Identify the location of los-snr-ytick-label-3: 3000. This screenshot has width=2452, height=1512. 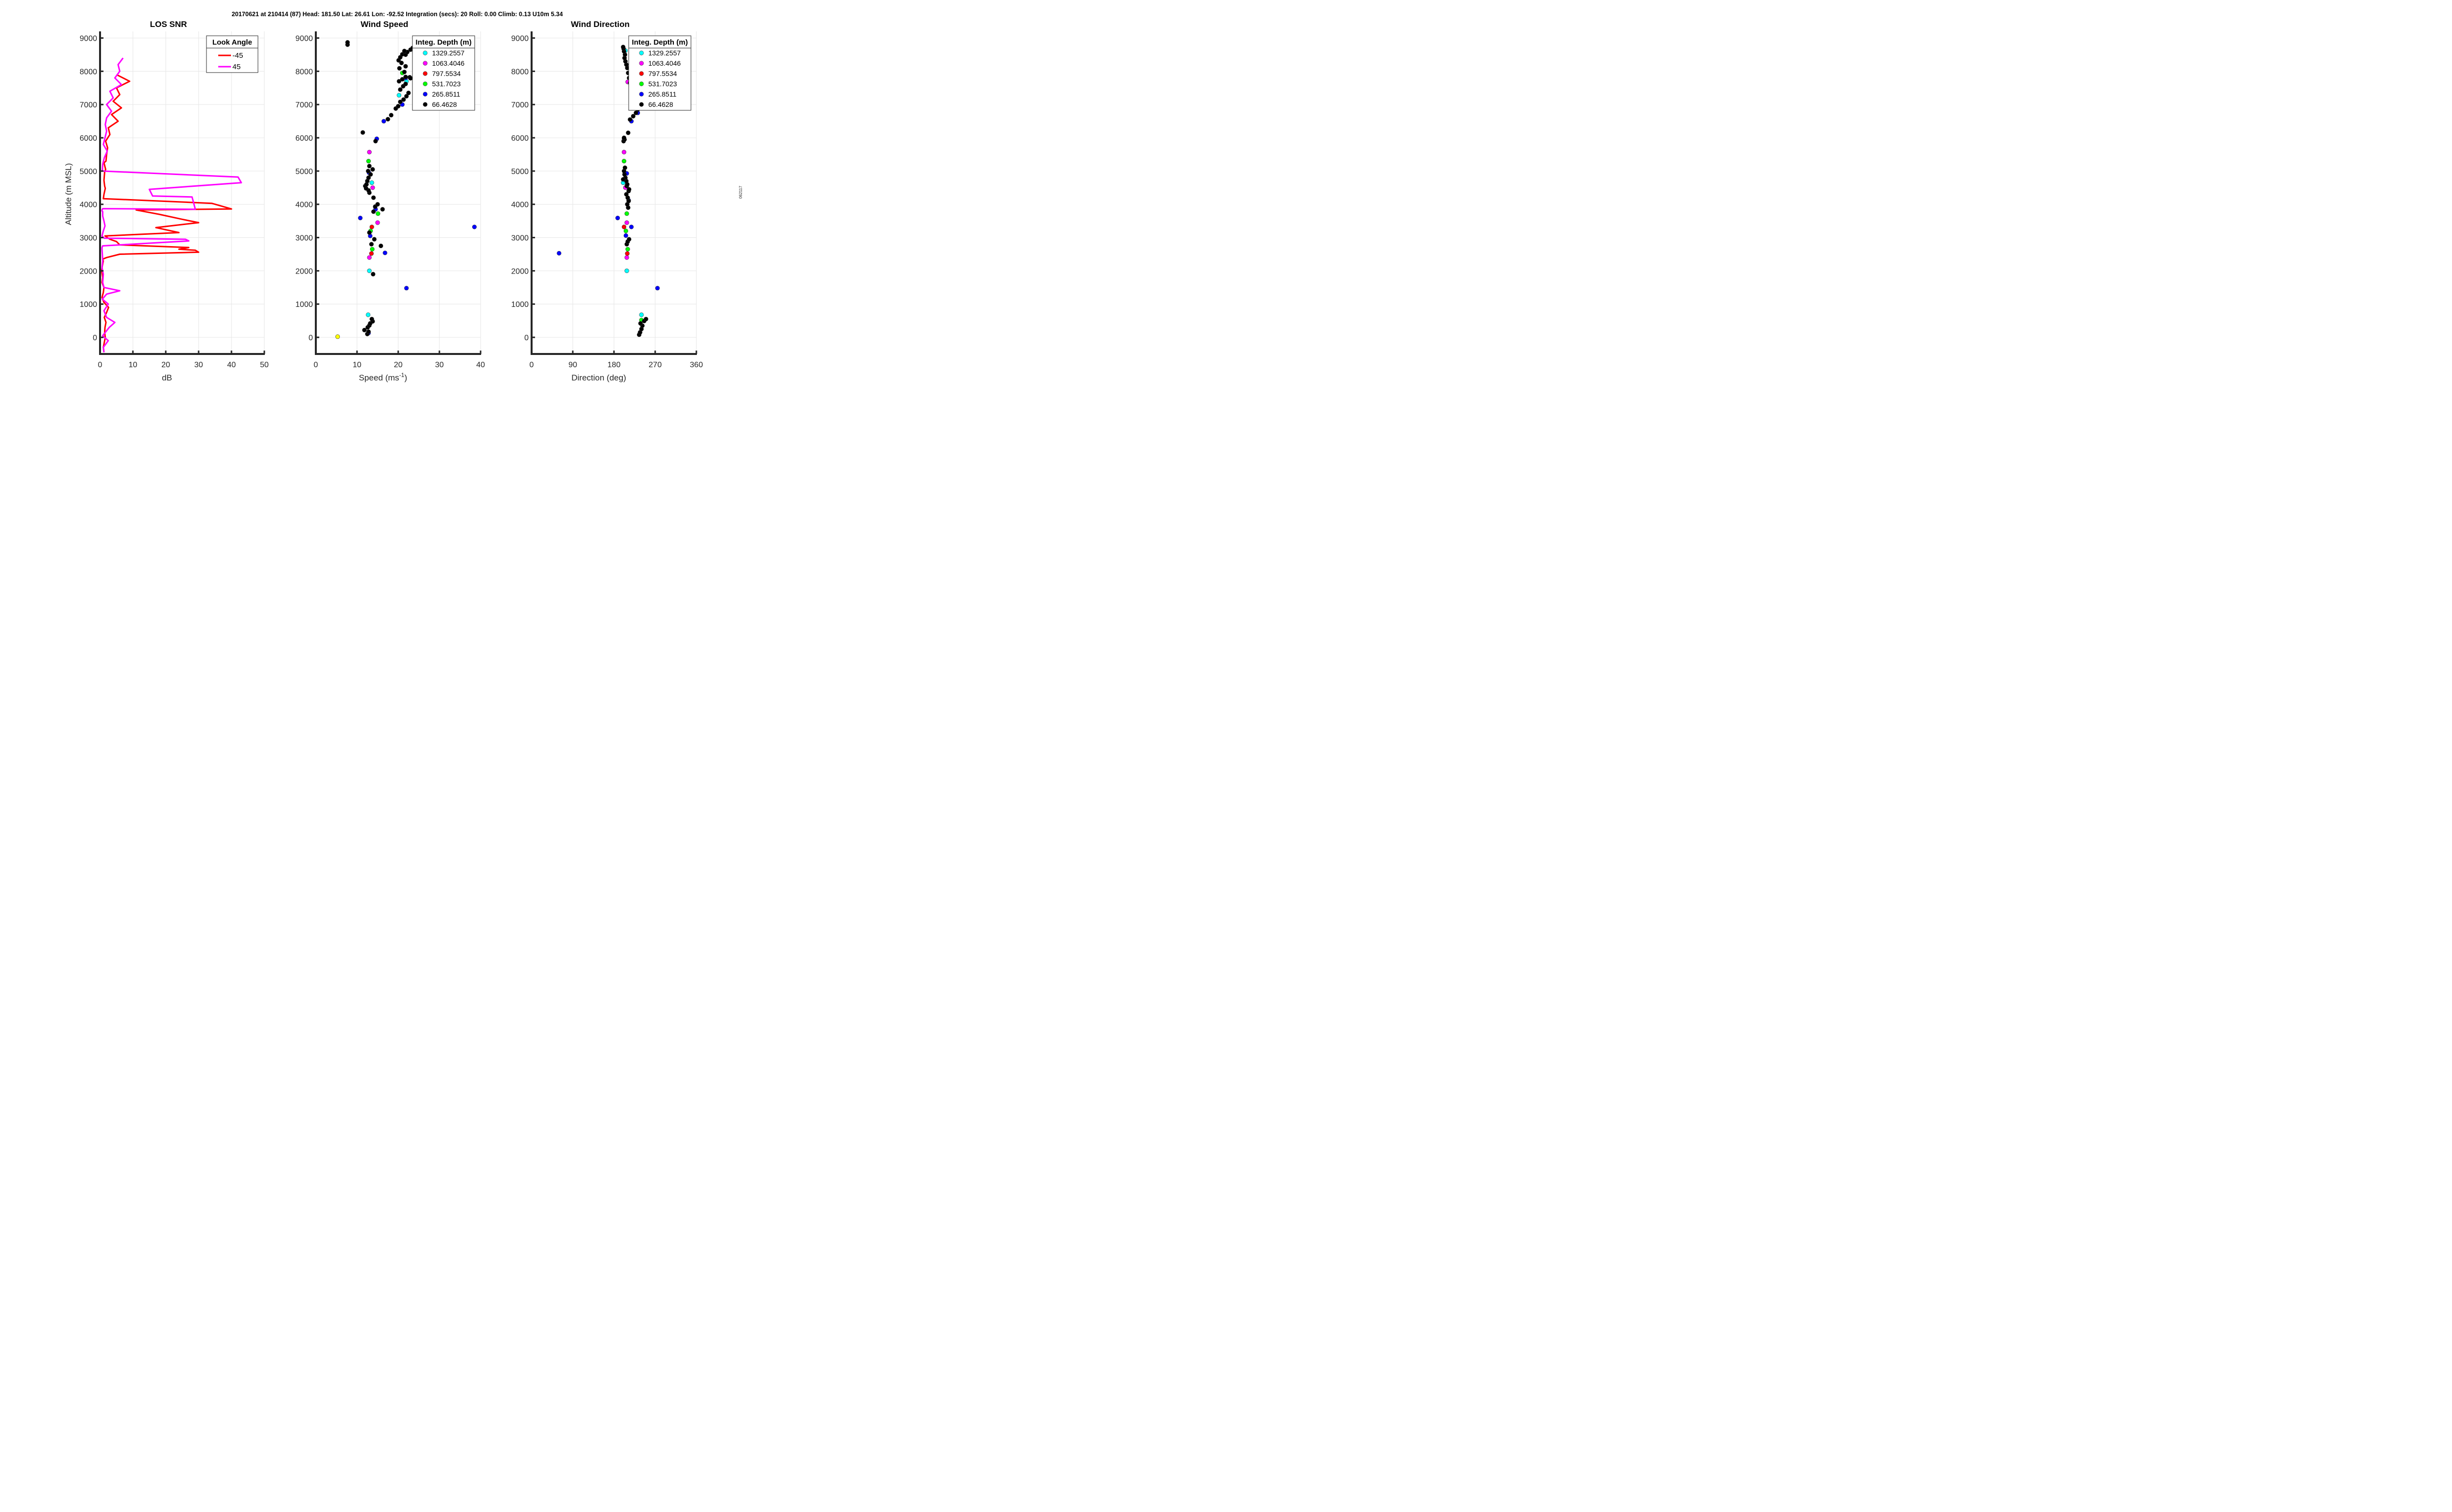
(88, 238).